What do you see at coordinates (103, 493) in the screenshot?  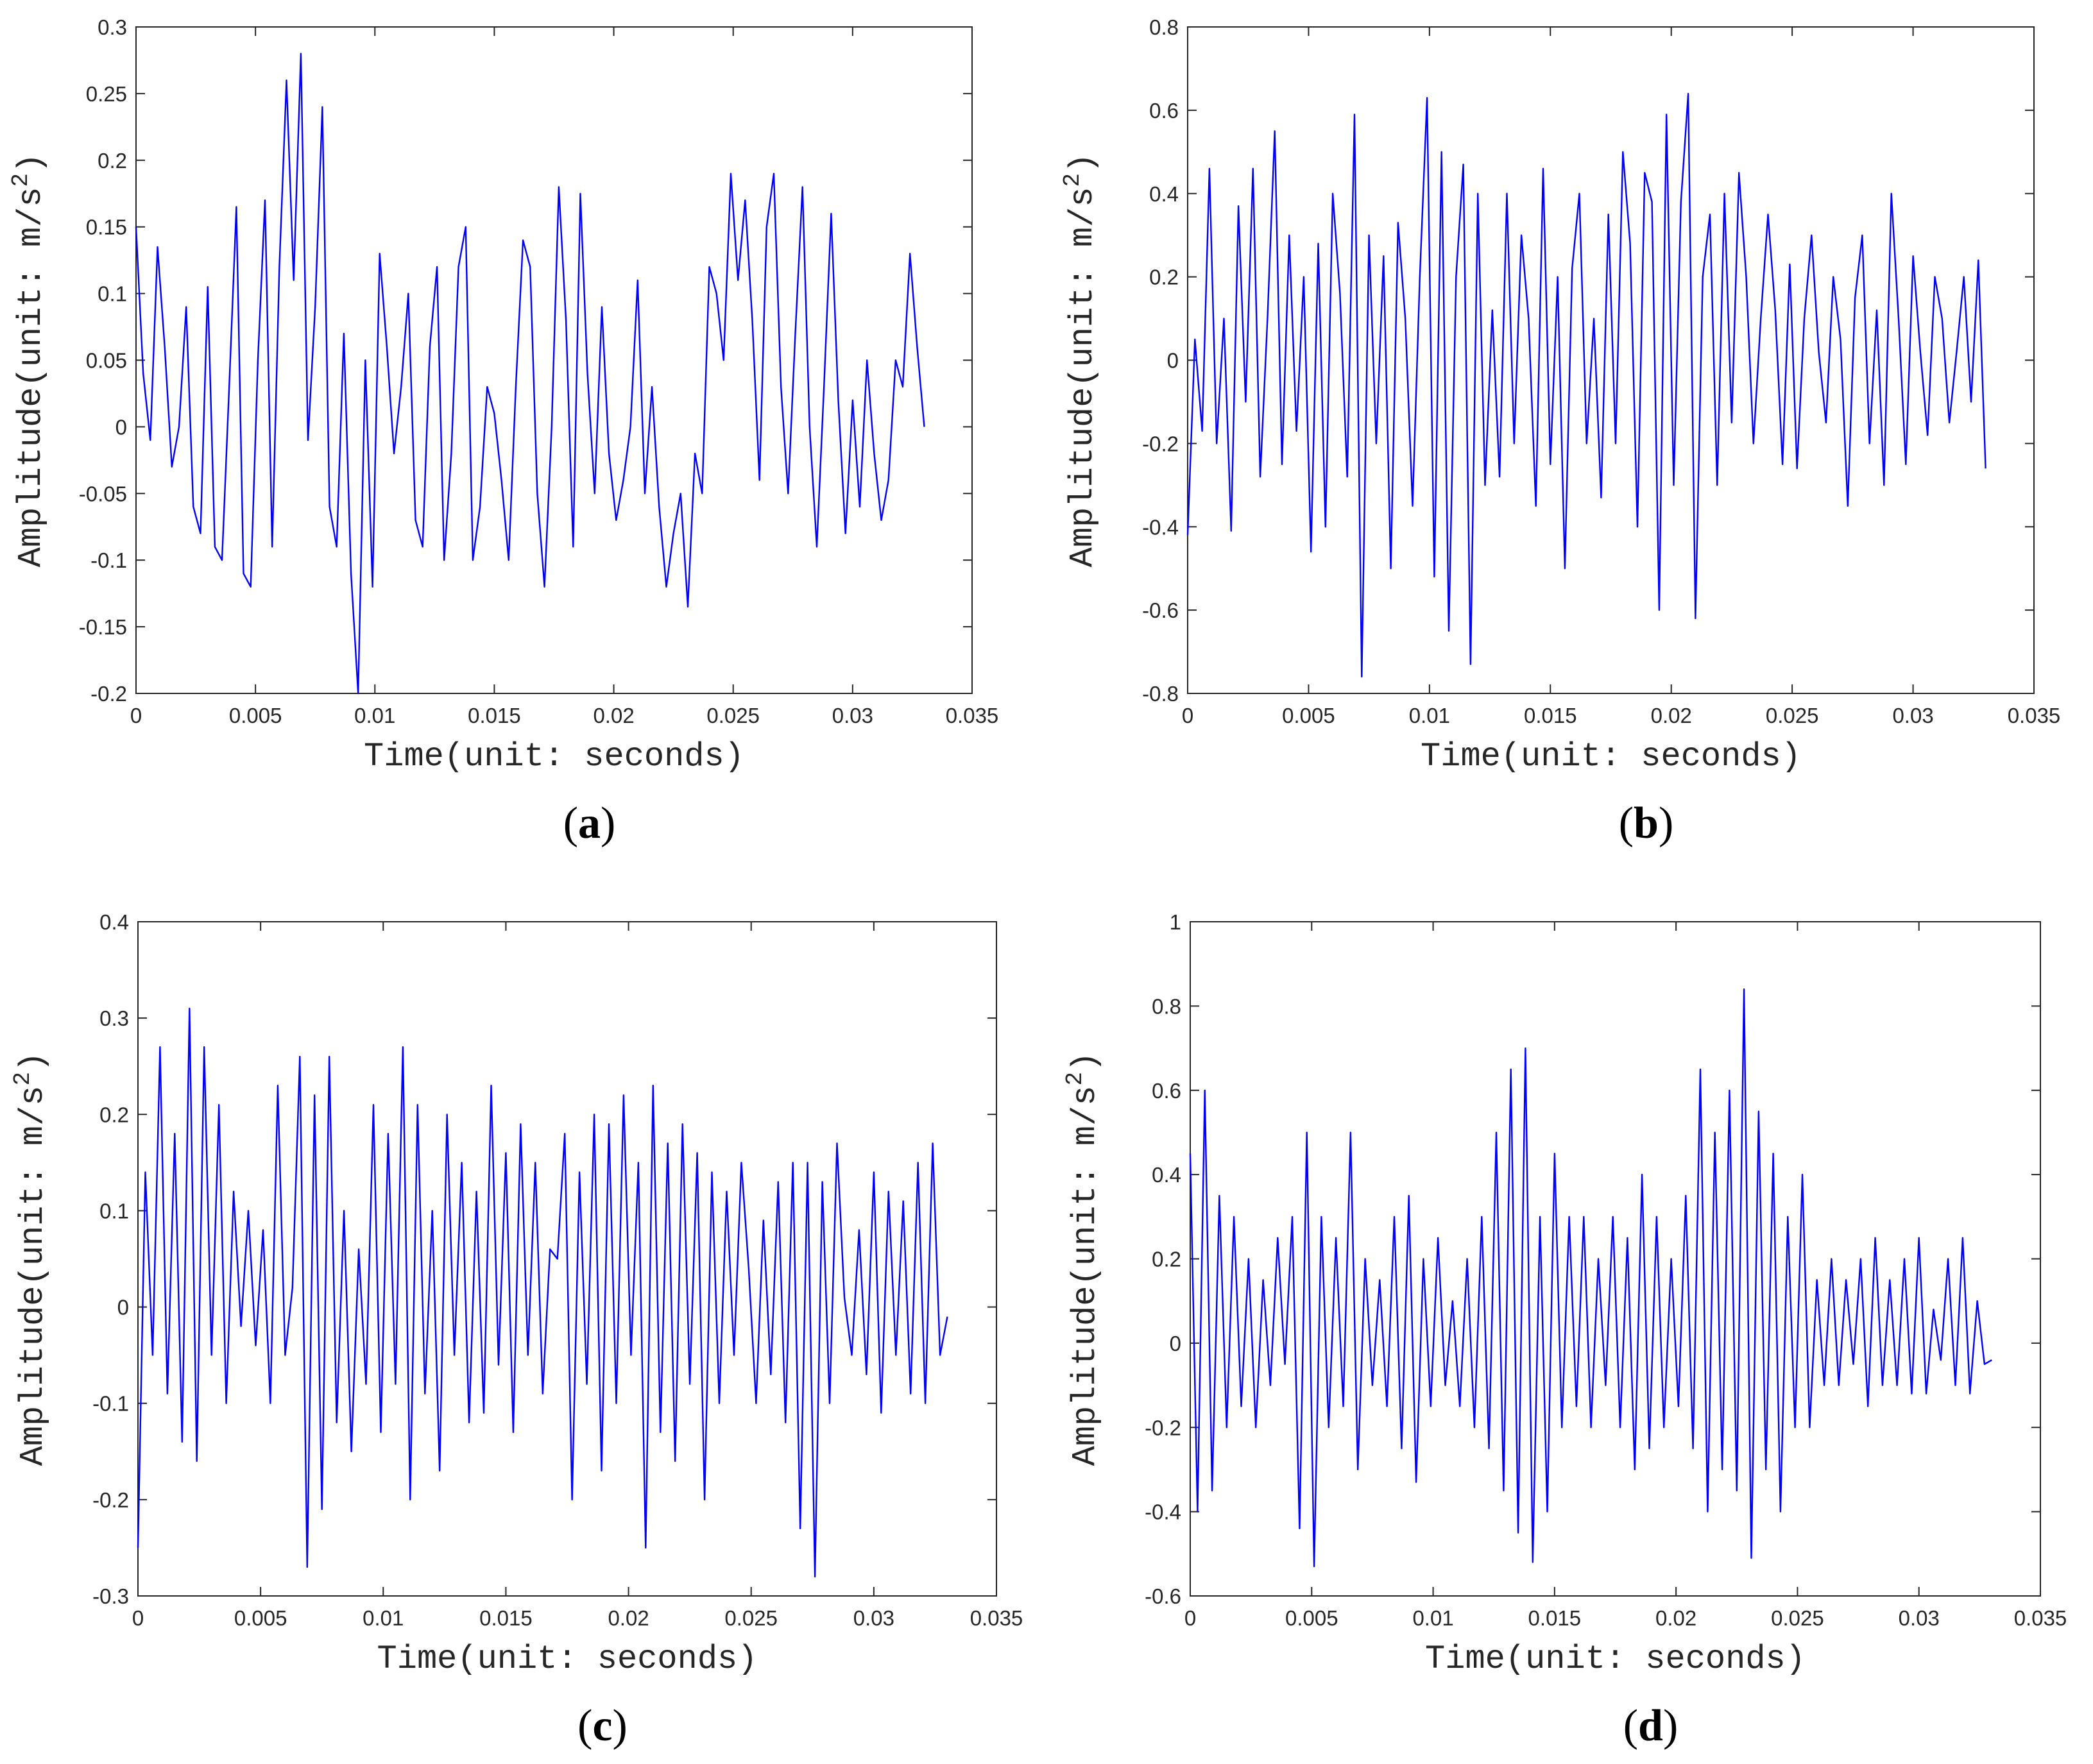 I see `y-tick-label: -0.05` at bounding box center [103, 493].